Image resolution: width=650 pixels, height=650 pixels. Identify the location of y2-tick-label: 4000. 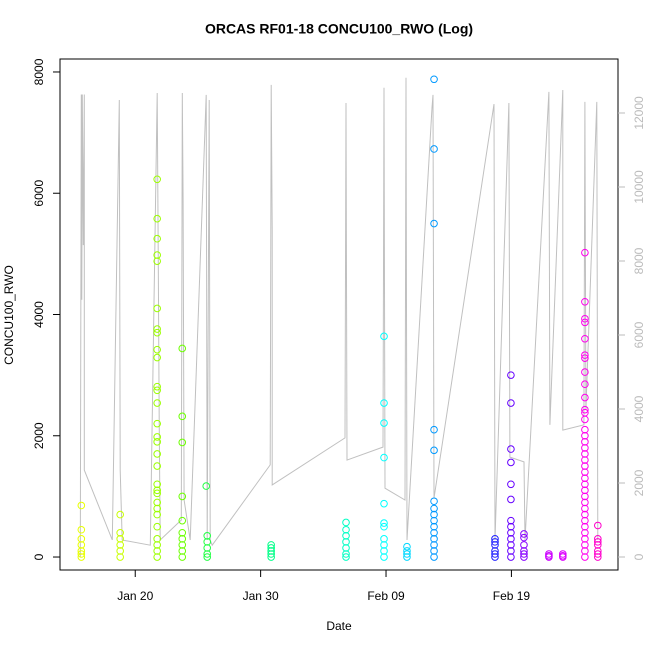
(639, 408).